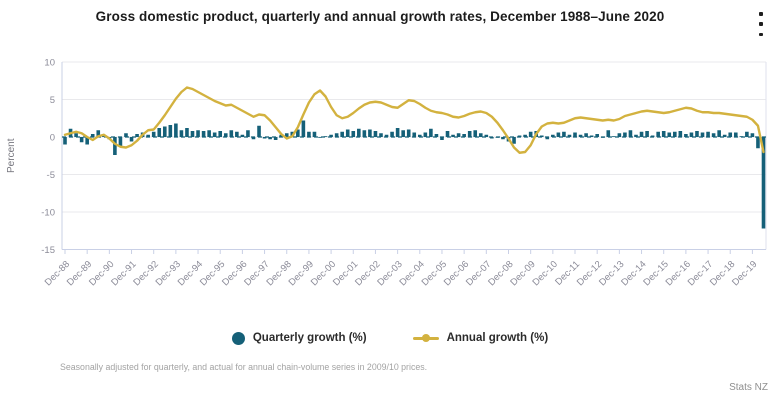  I want to click on legend-item-quarterly: Quarterly growth (%), so click(299, 338).